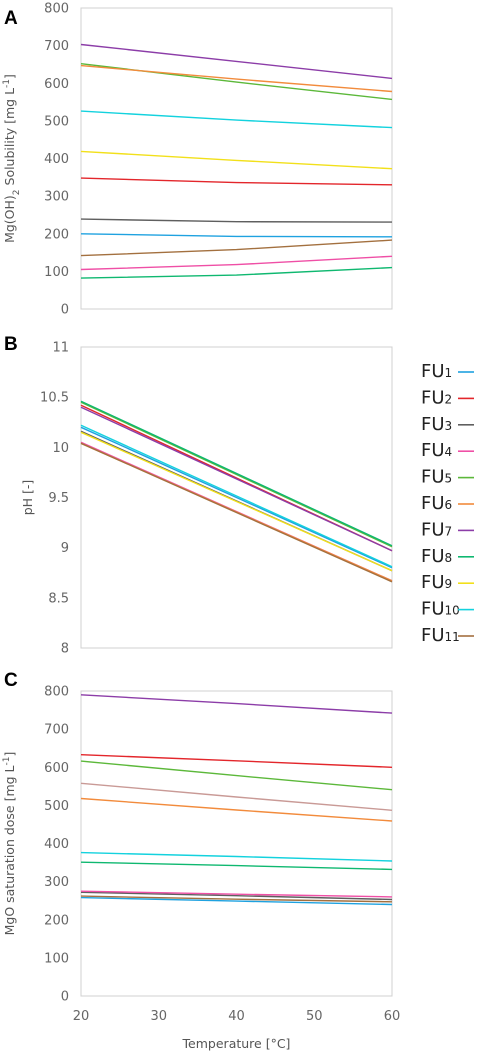 Image resolution: width=484 pixels, height=1054 pixels. Describe the element at coordinates (60, 348) in the screenshot. I see `y-tick-label: 11` at that location.